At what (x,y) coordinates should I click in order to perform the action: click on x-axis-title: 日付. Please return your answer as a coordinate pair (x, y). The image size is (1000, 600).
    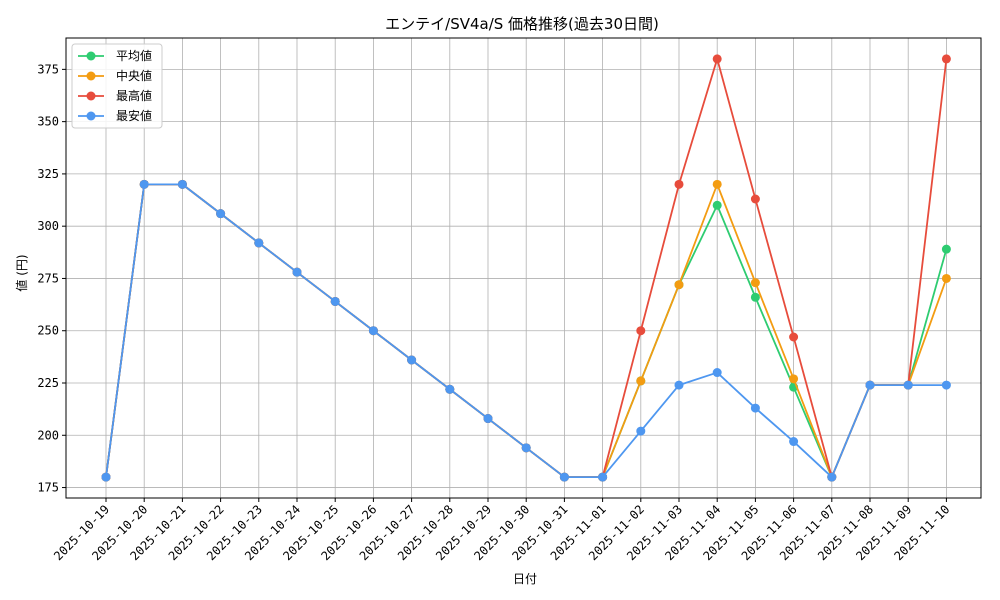
    Looking at the image, I should click on (525, 579).